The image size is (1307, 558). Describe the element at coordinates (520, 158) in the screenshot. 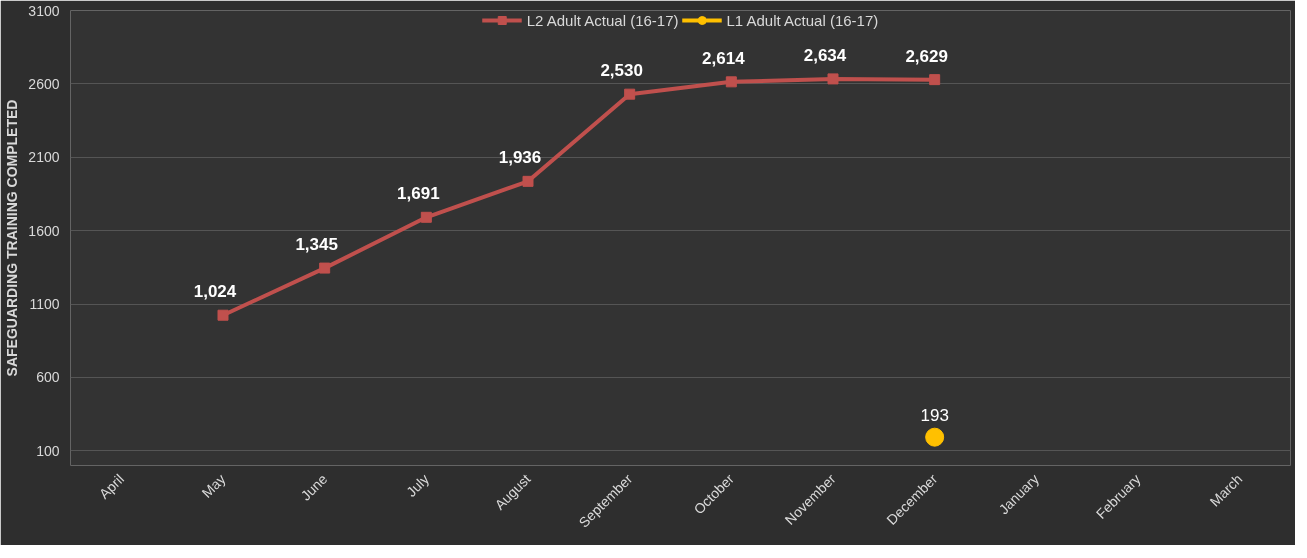

I see `data-label: 1,936` at that location.